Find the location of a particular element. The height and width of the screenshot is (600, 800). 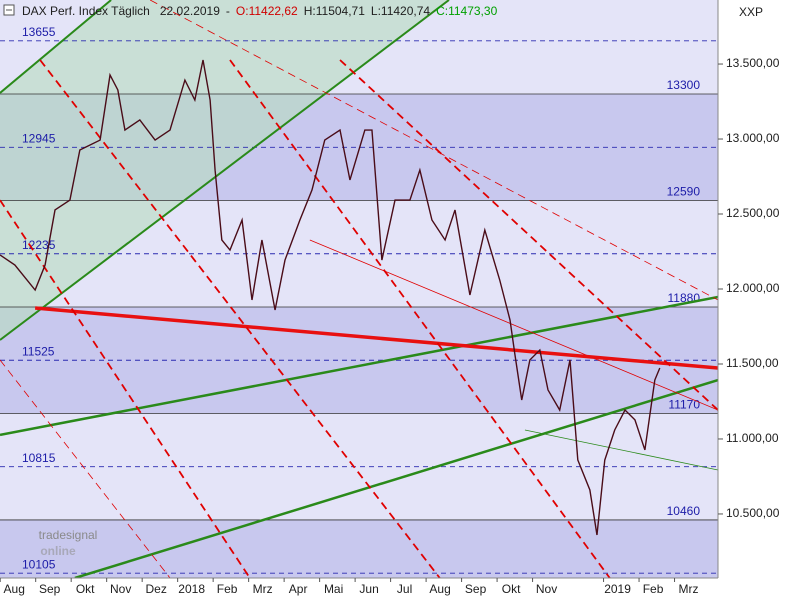

level-label: 10815 is located at coordinates (39, 458).